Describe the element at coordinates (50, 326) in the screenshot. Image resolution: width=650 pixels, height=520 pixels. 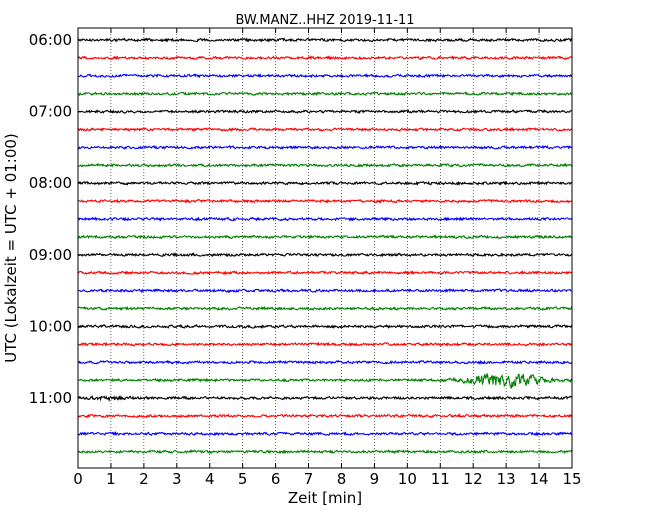
I see `y-tick-label: 10:00` at that location.